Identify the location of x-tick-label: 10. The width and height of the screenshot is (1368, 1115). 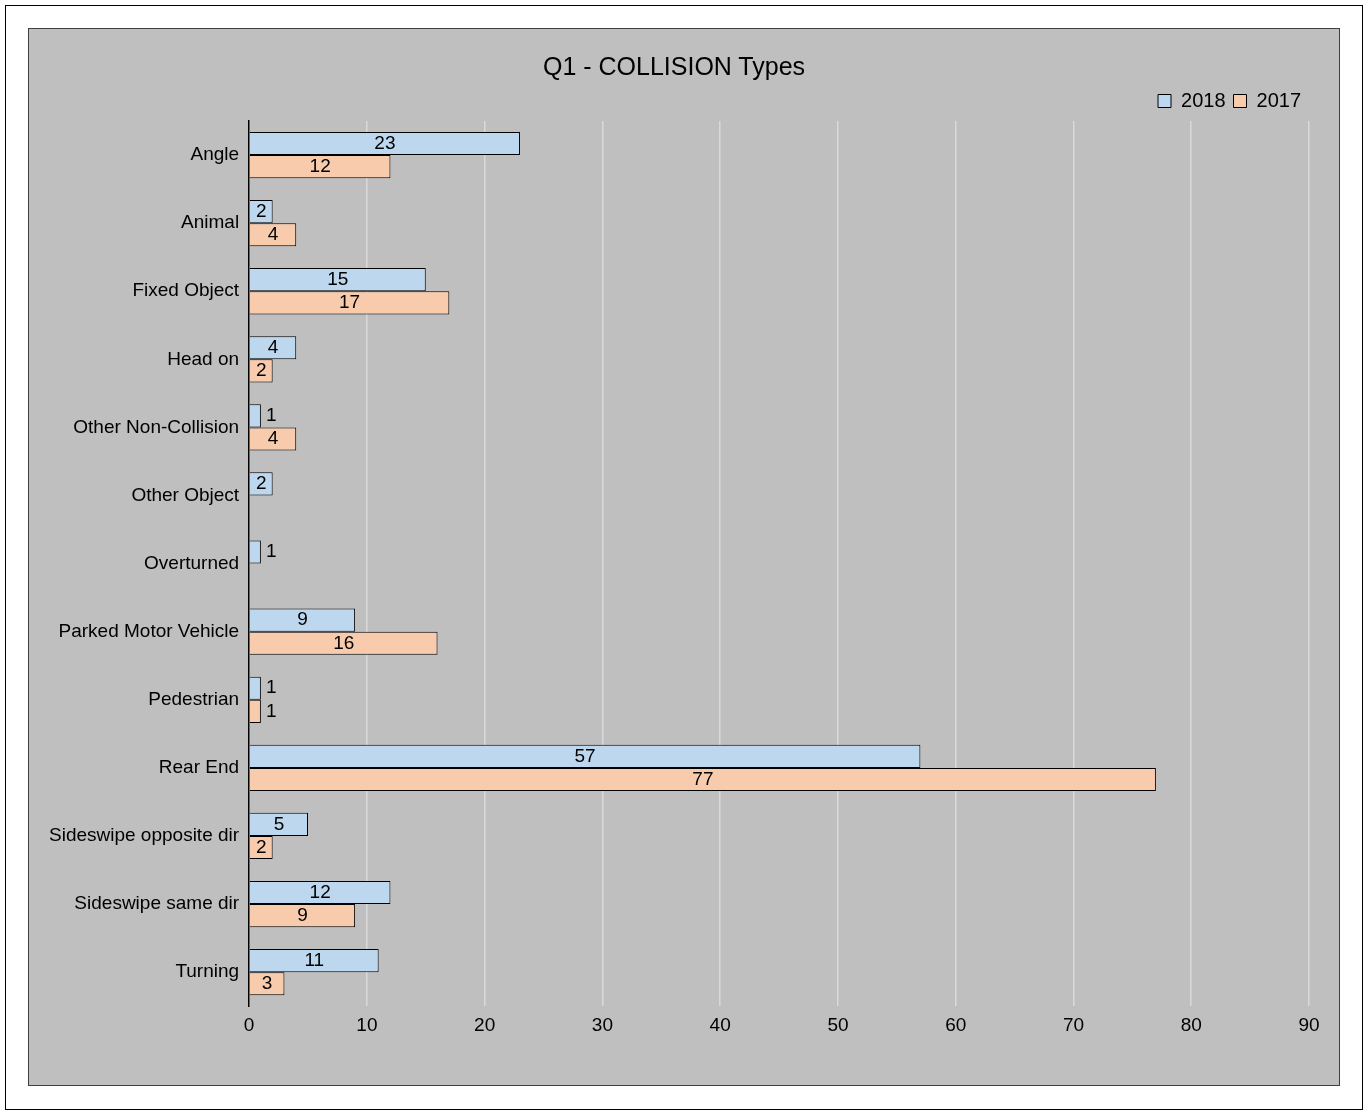
(367, 1024).